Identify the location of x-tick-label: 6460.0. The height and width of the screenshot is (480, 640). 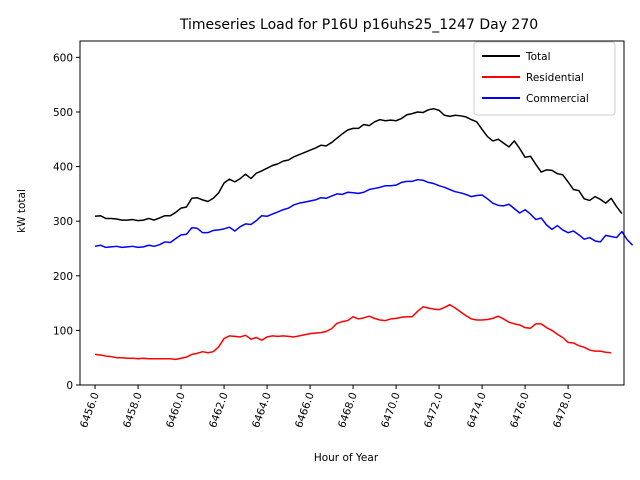
(176, 410).